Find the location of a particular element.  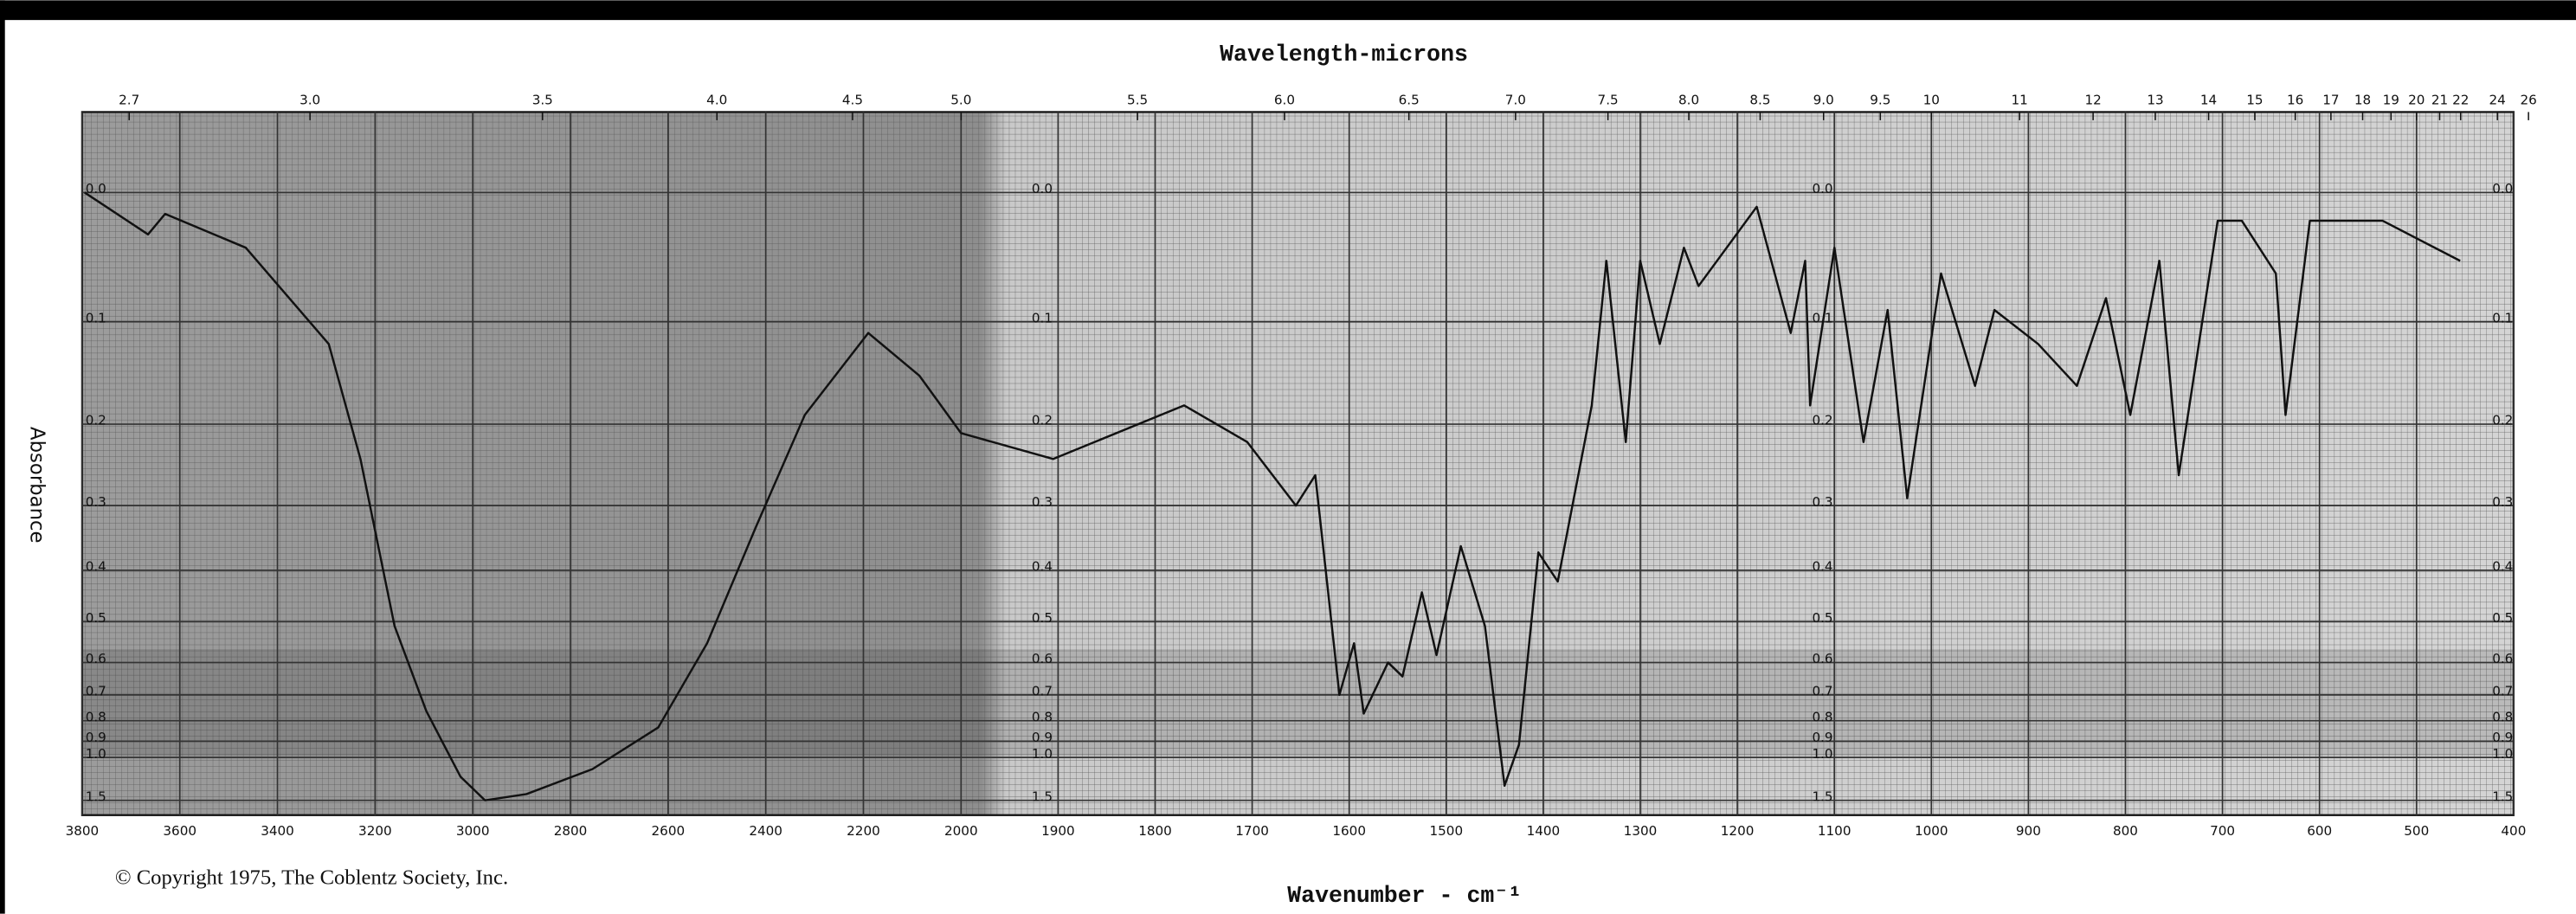

x-tick-label: 2400 is located at coordinates (765, 831).